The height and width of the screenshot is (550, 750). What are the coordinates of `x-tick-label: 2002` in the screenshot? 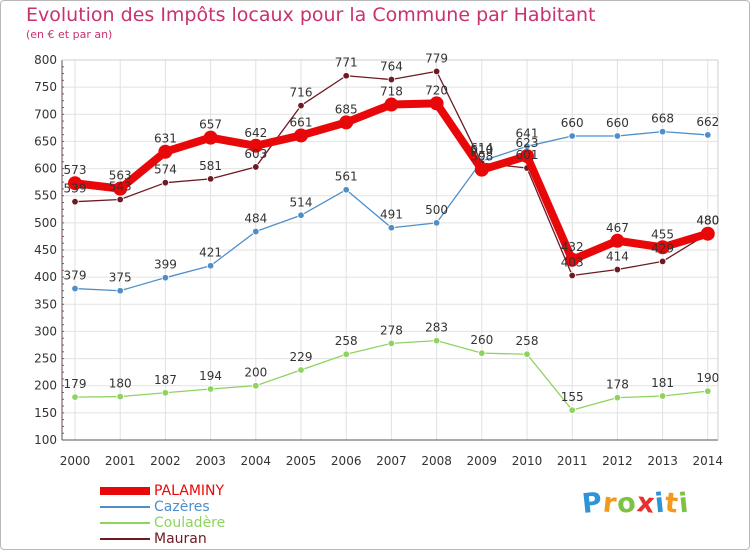 It's located at (165, 461).